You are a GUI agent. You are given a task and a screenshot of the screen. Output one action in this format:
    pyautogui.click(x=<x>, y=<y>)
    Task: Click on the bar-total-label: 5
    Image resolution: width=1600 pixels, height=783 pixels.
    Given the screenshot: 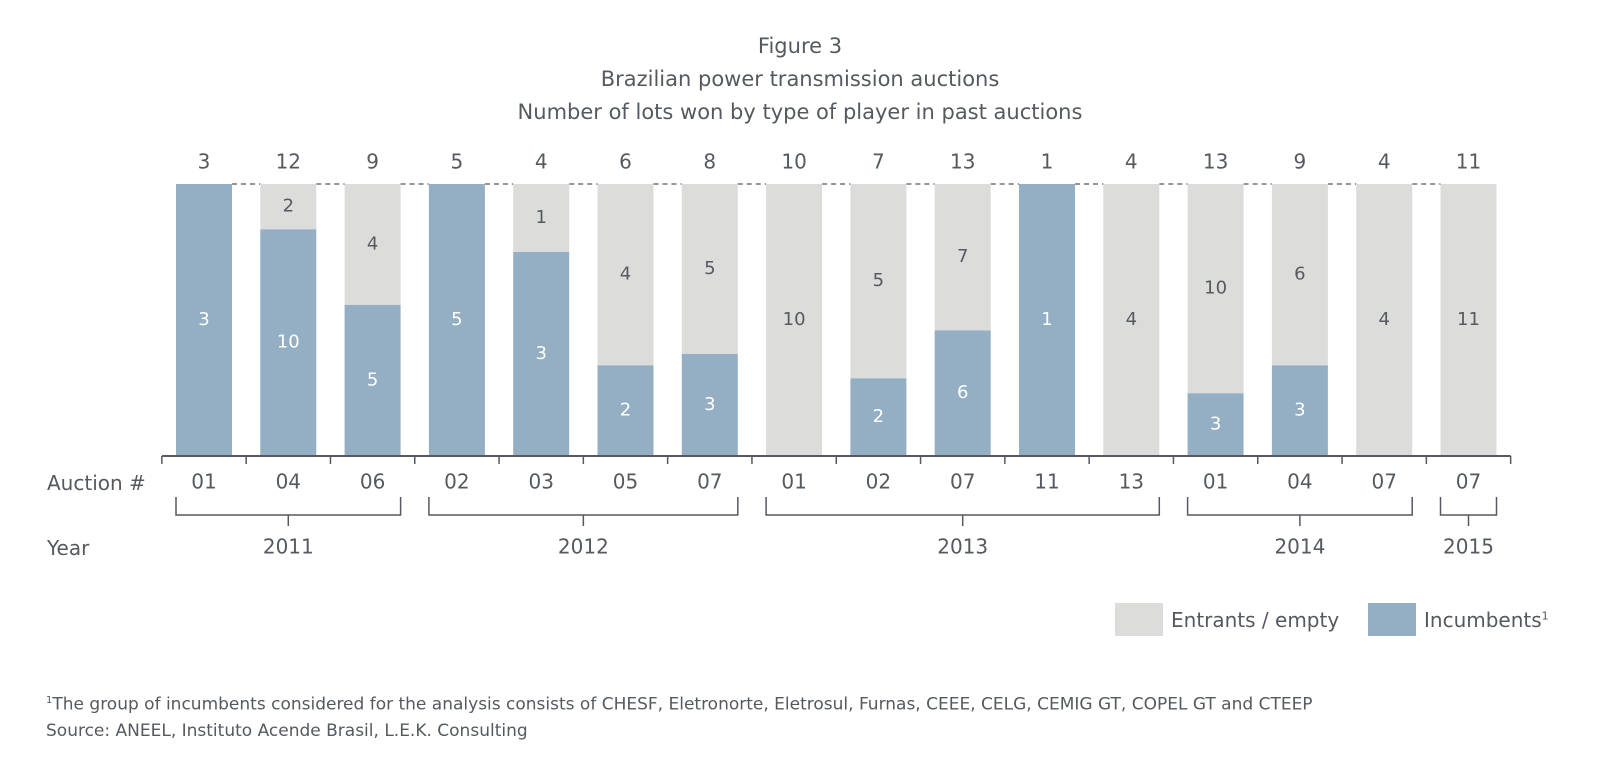 What is the action you would take?
    pyautogui.click(x=457, y=162)
    